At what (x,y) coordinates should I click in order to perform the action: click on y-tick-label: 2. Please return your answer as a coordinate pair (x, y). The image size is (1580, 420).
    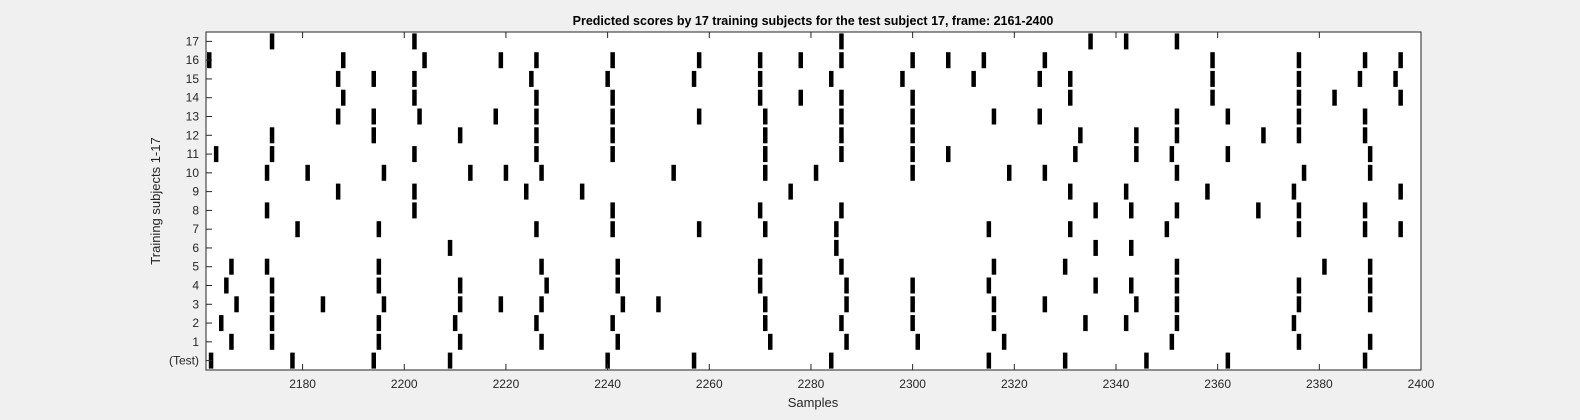
    Looking at the image, I should click on (195, 323).